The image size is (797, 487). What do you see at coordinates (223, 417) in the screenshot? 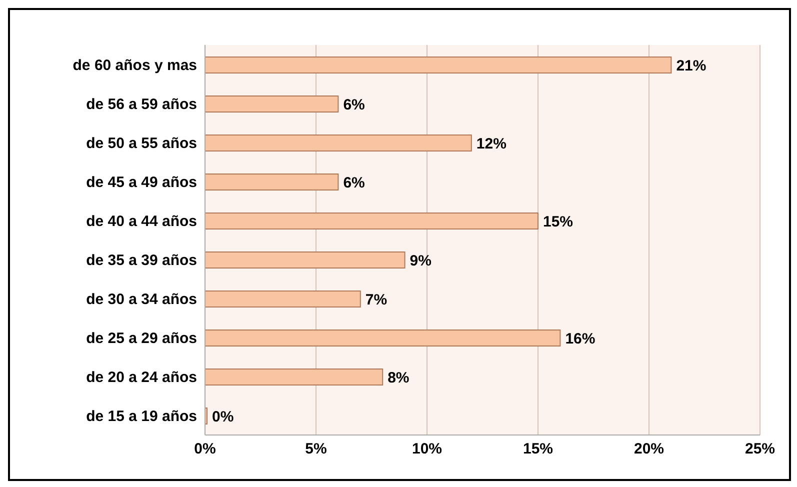
I see `data-label: 0%` at bounding box center [223, 417].